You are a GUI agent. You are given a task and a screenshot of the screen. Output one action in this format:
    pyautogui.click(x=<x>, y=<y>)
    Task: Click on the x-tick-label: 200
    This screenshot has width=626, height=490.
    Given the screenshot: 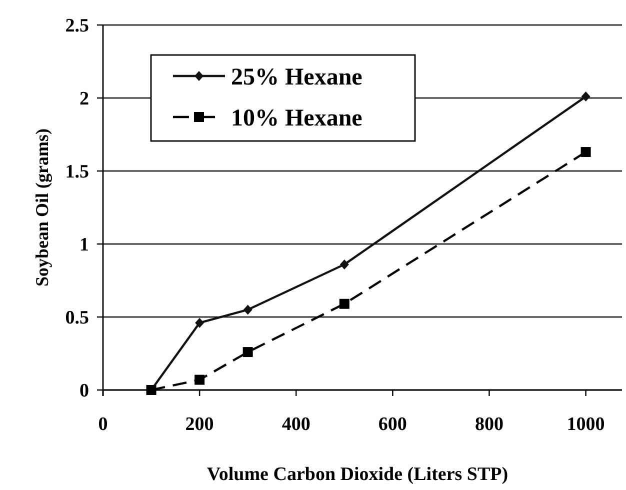 What is the action you would take?
    pyautogui.click(x=199, y=424)
    